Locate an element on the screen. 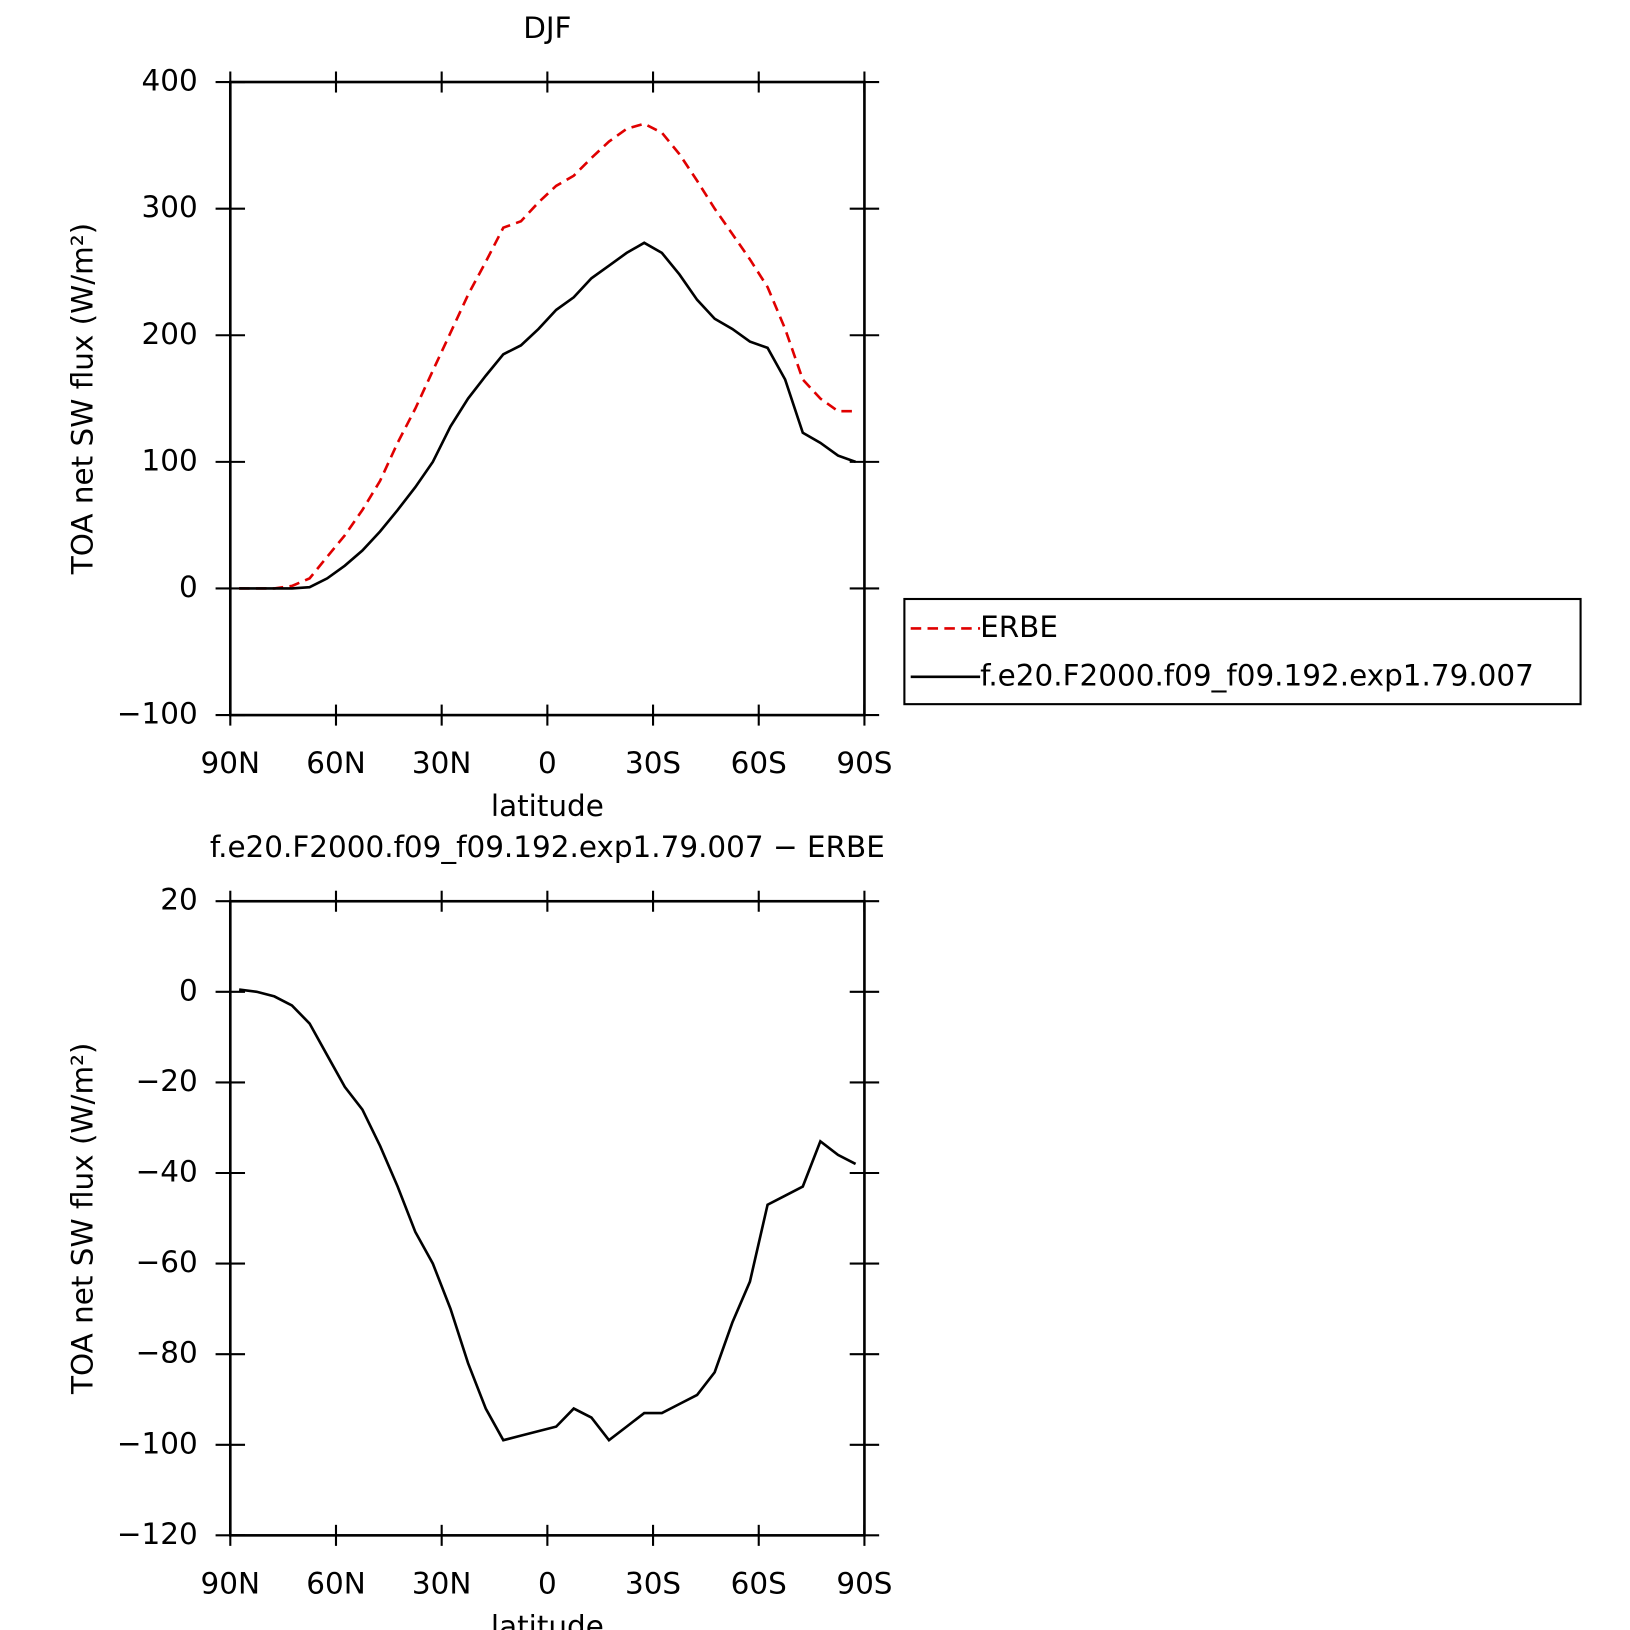 The width and height of the screenshot is (1630, 1630). y-tick-label: 200 is located at coordinates (170, 334).